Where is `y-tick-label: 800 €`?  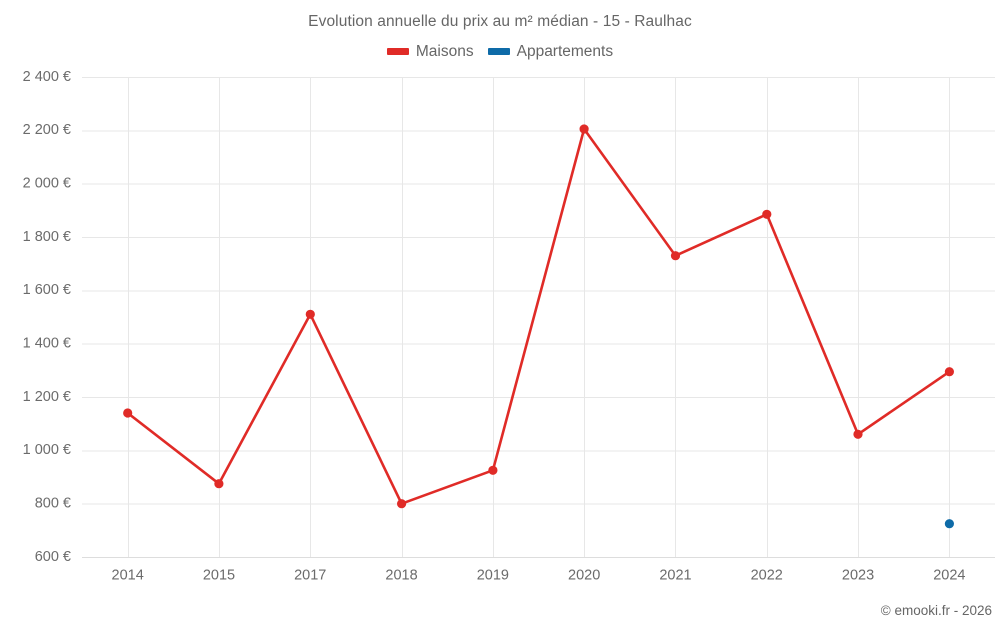
y-tick-label: 800 € is located at coordinates (53, 503).